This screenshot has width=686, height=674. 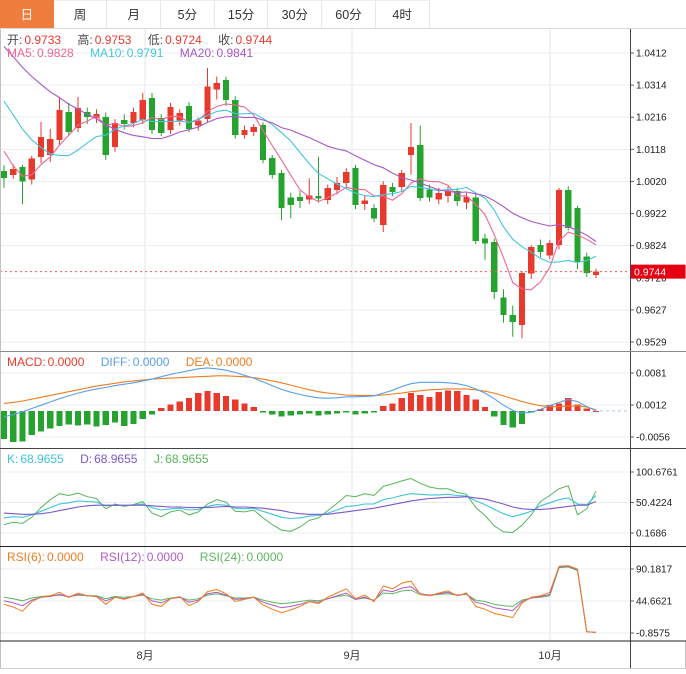 What do you see at coordinates (66, 362) in the screenshot?
I see `macd-value: 0.0000` at bounding box center [66, 362].